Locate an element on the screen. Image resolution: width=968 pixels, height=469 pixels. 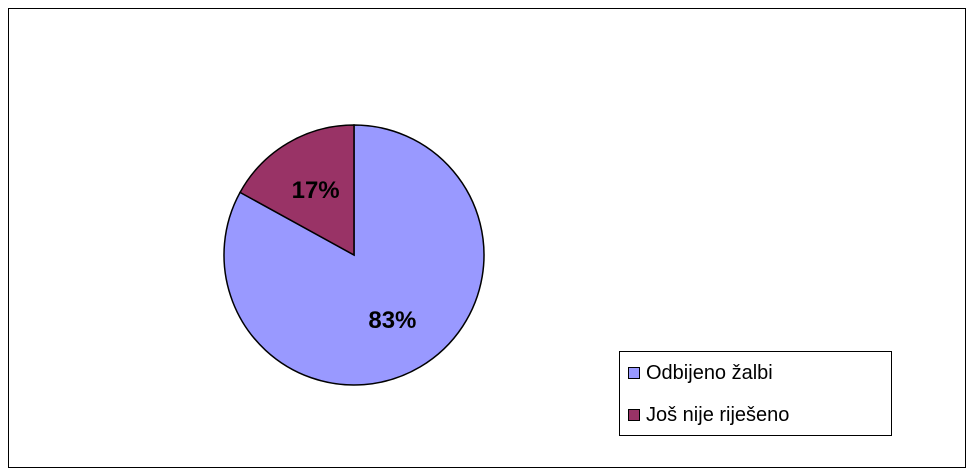
legend-item-0: Odbijeno žalbi is located at coordinates (700, 373).